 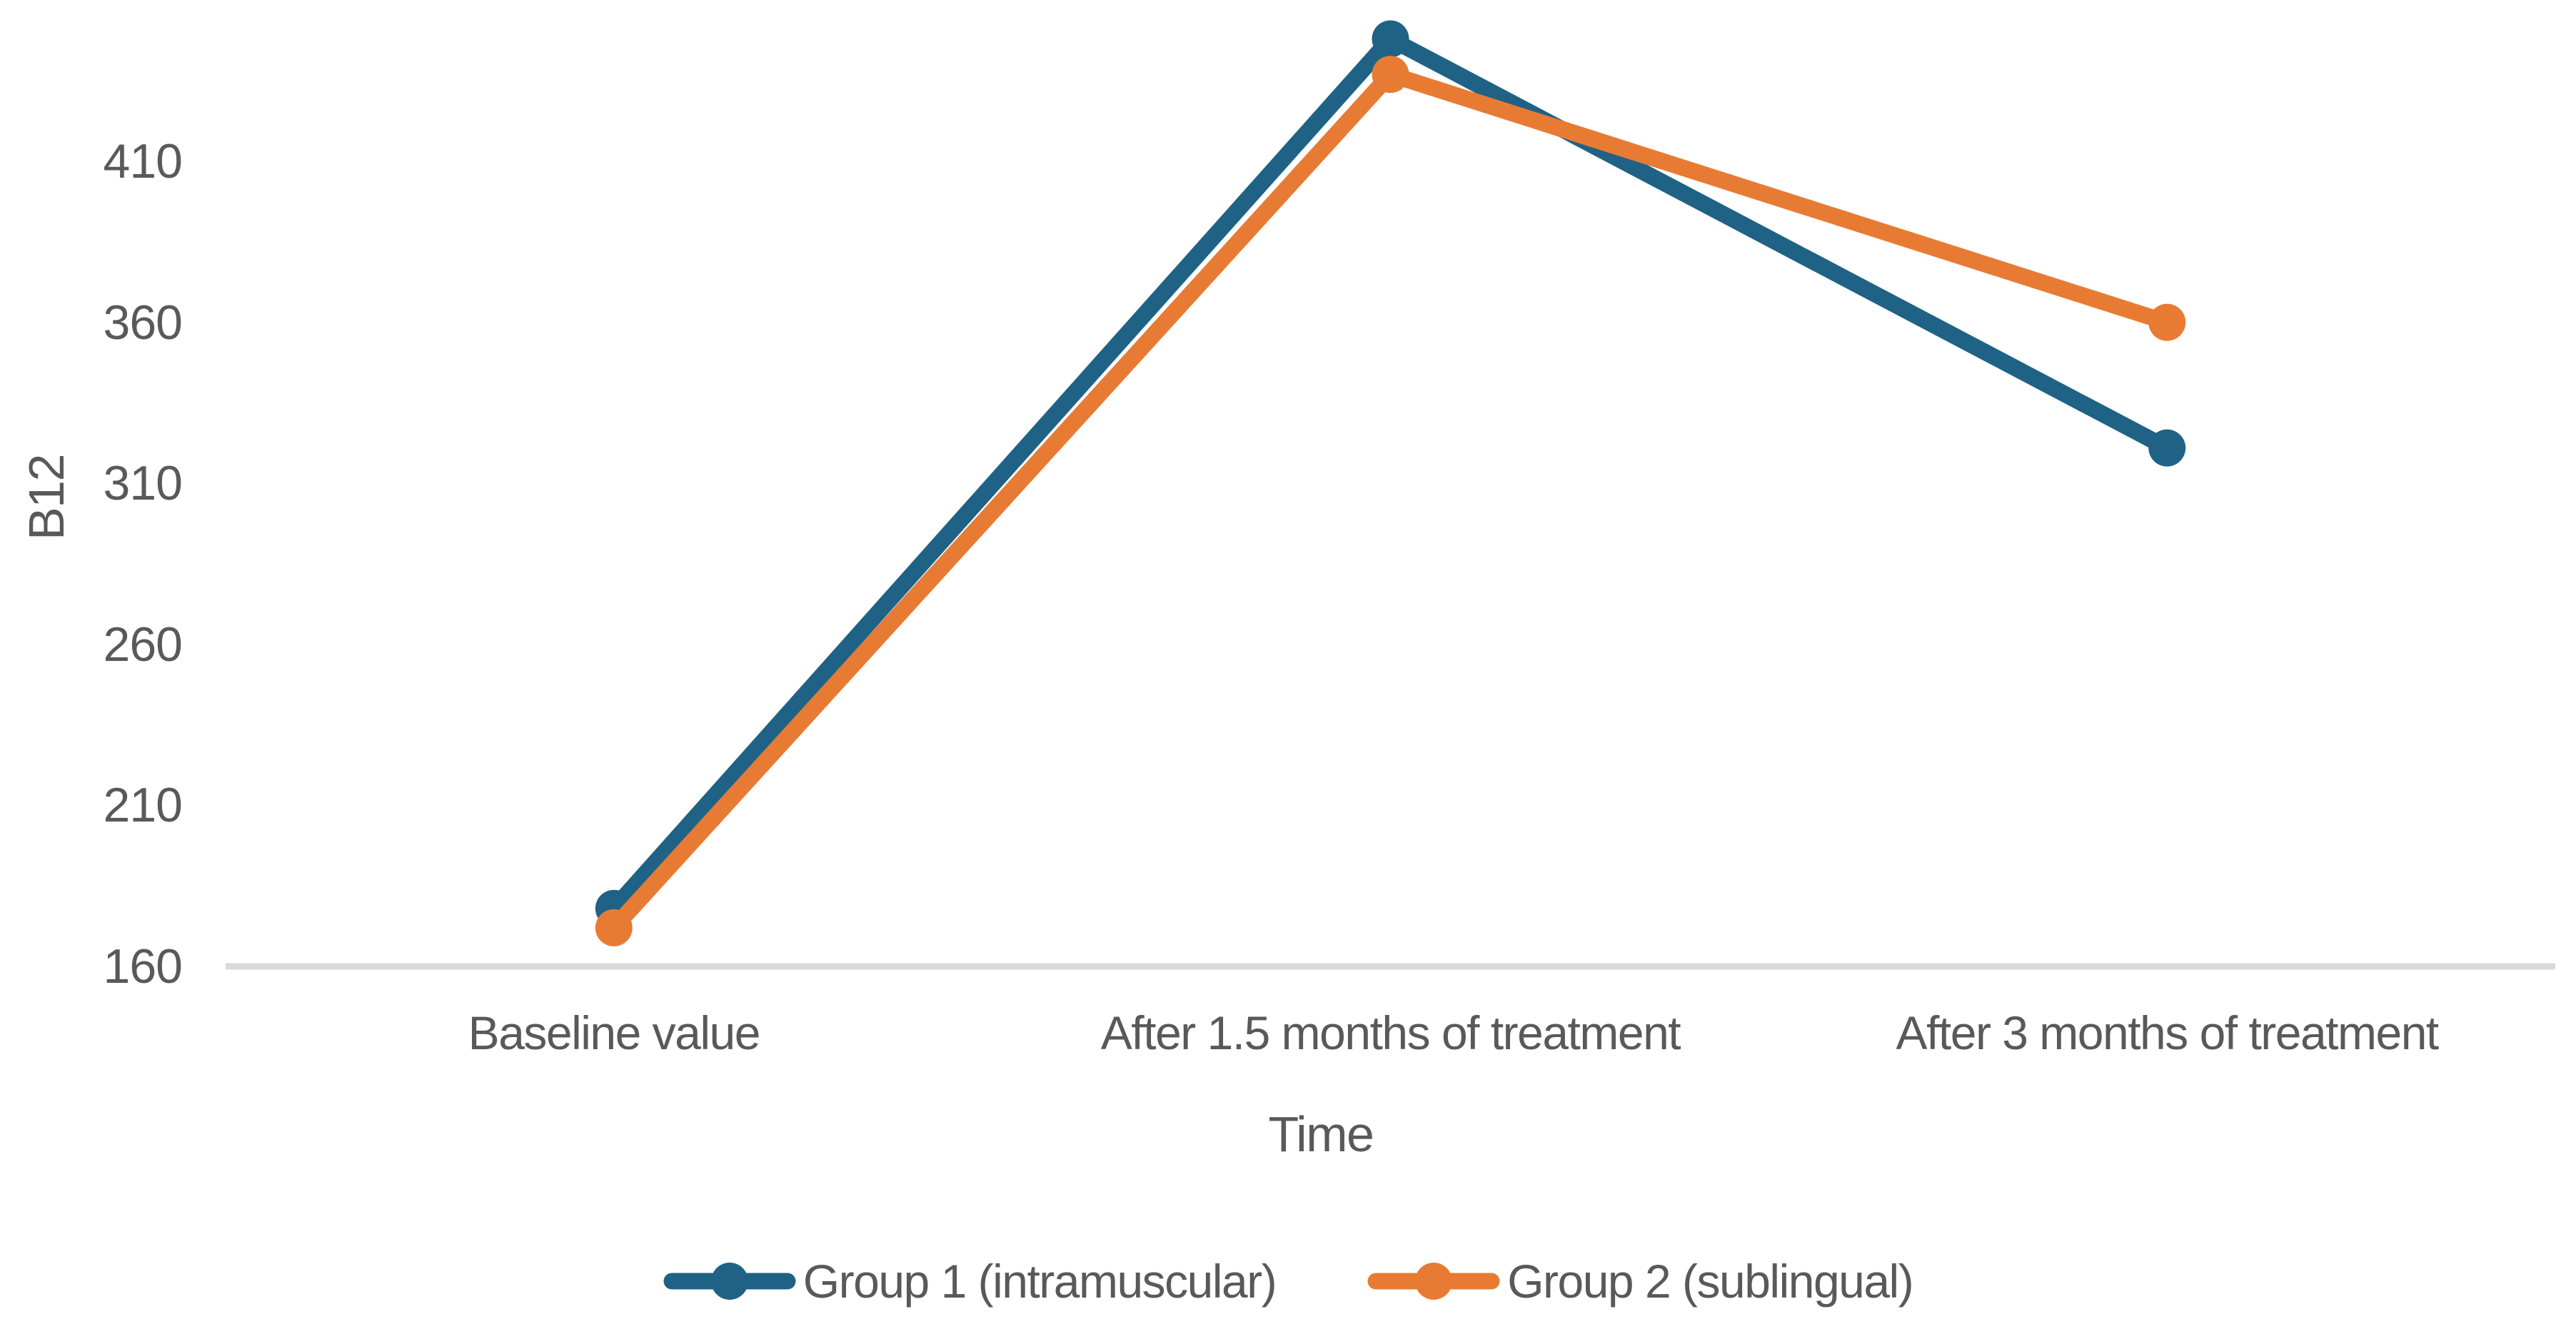 I want to click on legend-item: Group 2 (sublingual), so click(x=1640, y=1281).